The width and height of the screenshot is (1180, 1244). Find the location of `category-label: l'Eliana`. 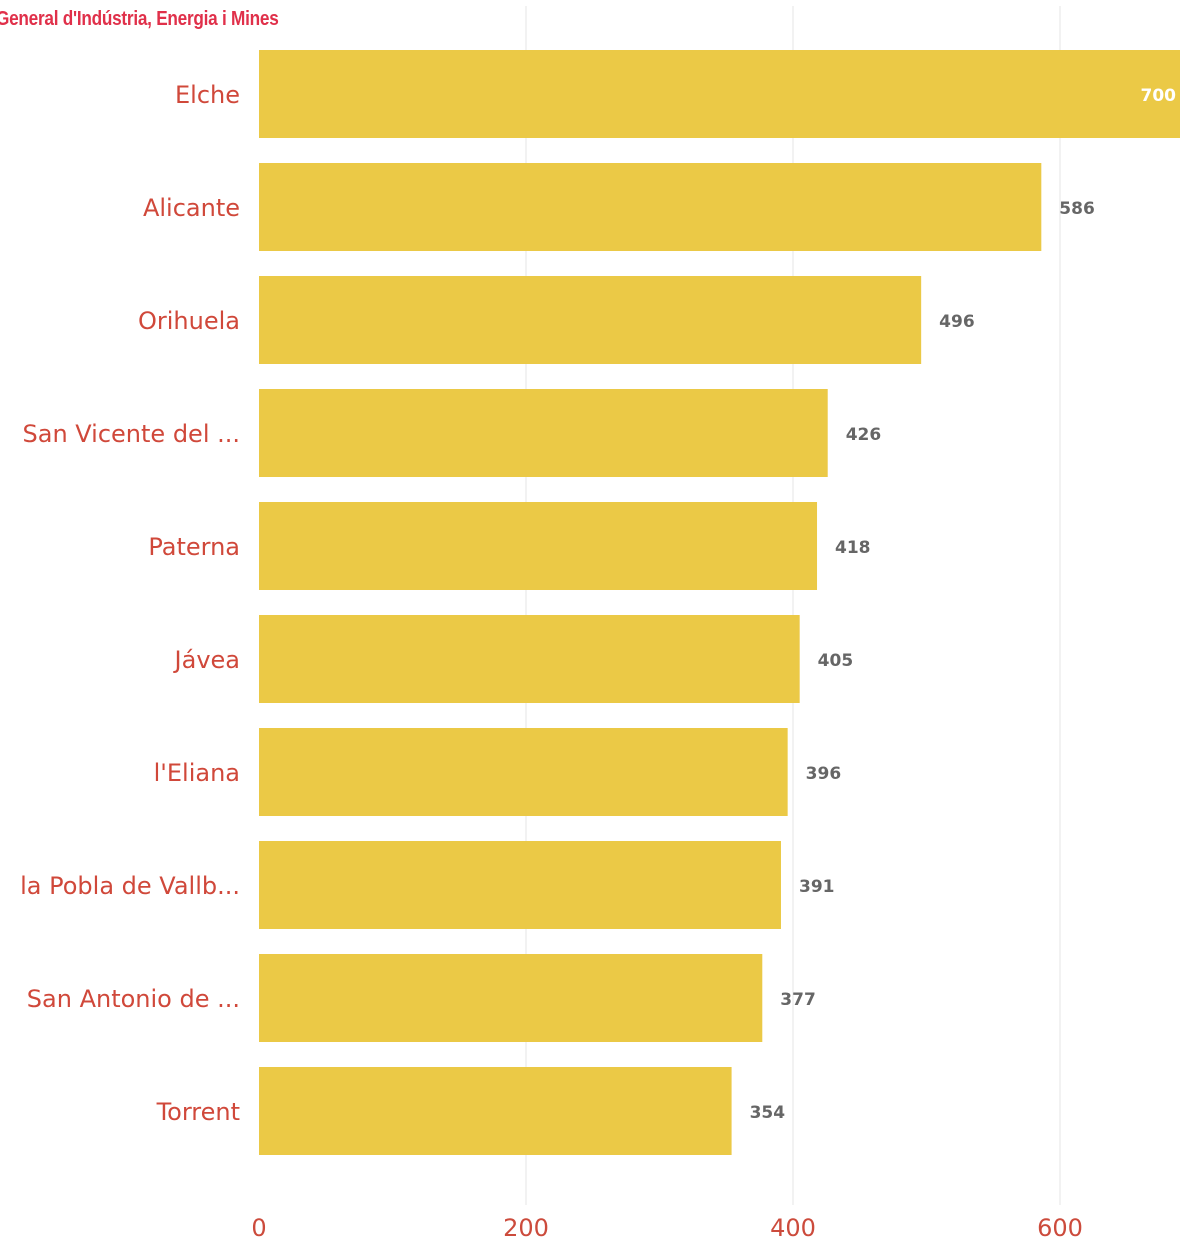

category-label: l'Eliana is located at coordinates (197, 773).